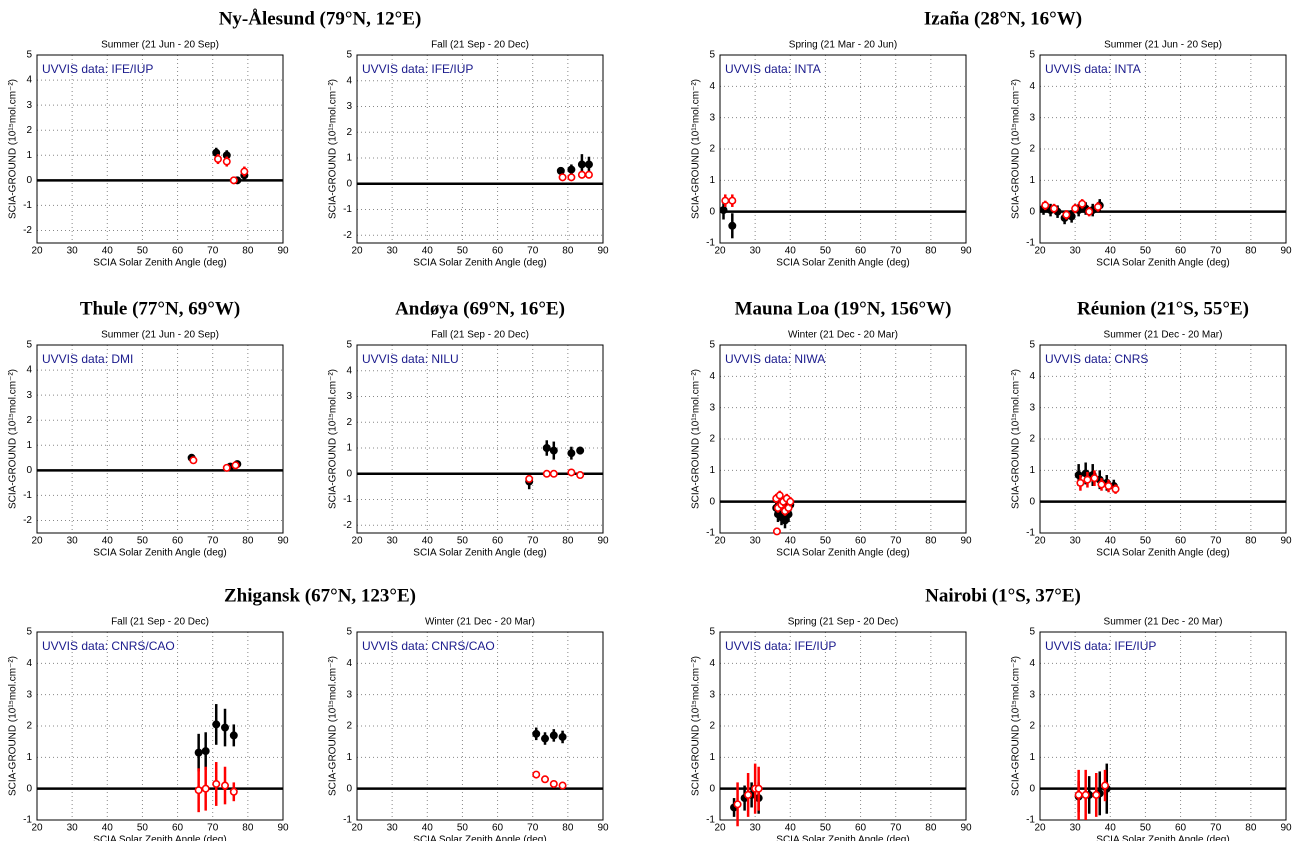  I want to click on subplot-title: Summer (21 Dec - 20 Mar), so click(1163, 622).